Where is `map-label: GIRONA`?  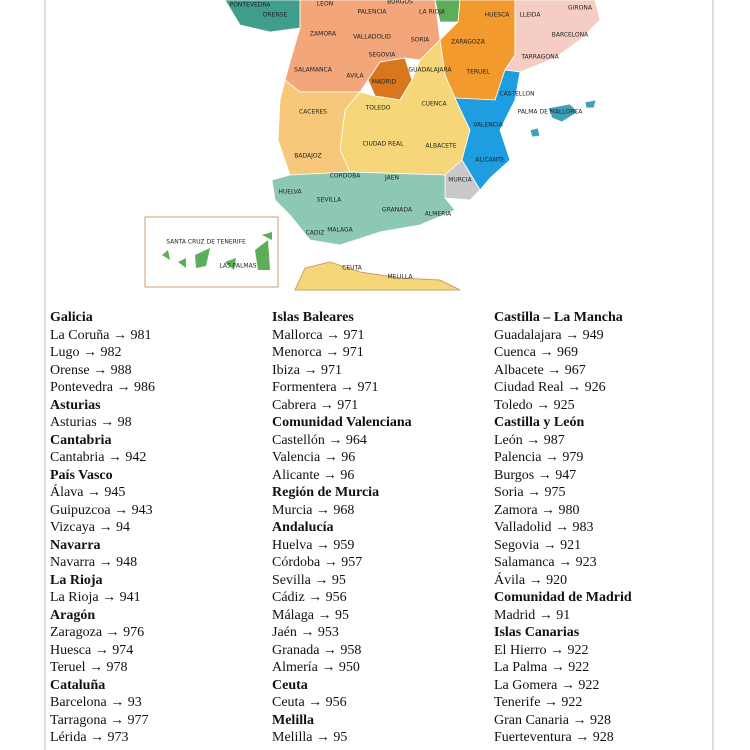
map-label: GIRONA is located at coordinates (580, 8).